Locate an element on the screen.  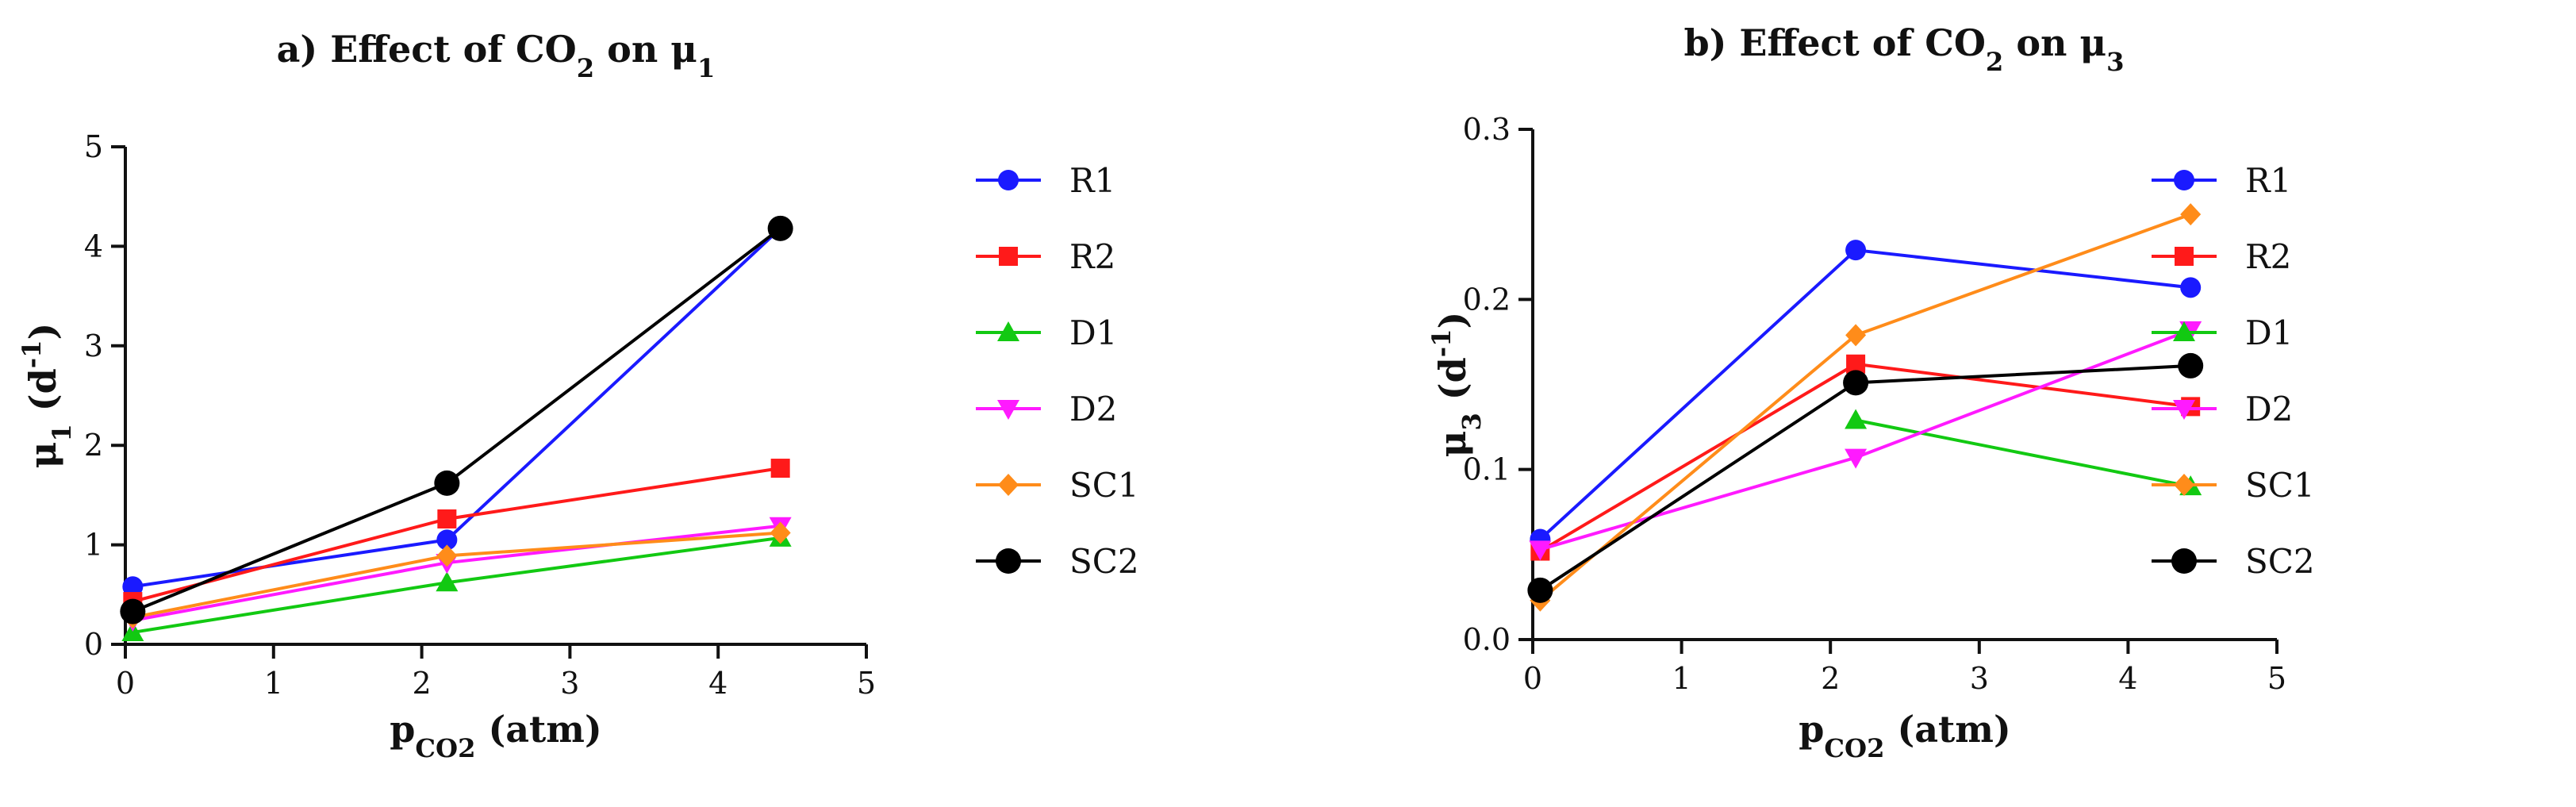
y-tick-label: 0.1 is located at coordinates (1487, 469).